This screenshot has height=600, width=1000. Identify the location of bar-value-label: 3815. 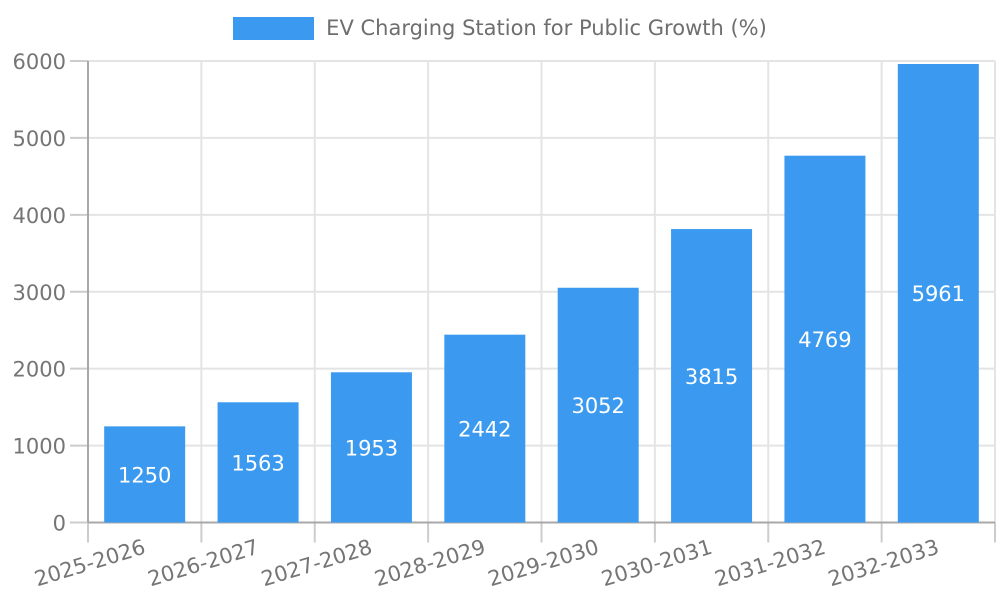
(711, 377).